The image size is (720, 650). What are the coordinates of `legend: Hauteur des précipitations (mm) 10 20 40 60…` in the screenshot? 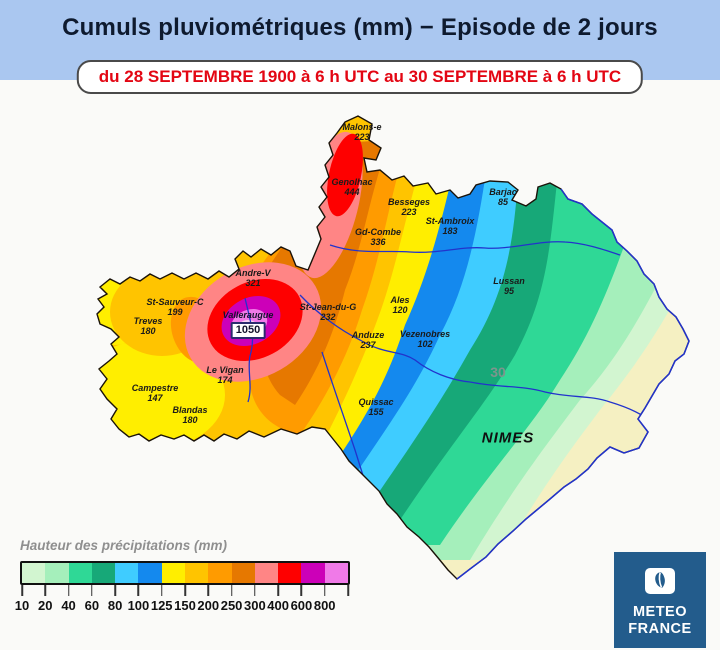 It's located at (182, 576).